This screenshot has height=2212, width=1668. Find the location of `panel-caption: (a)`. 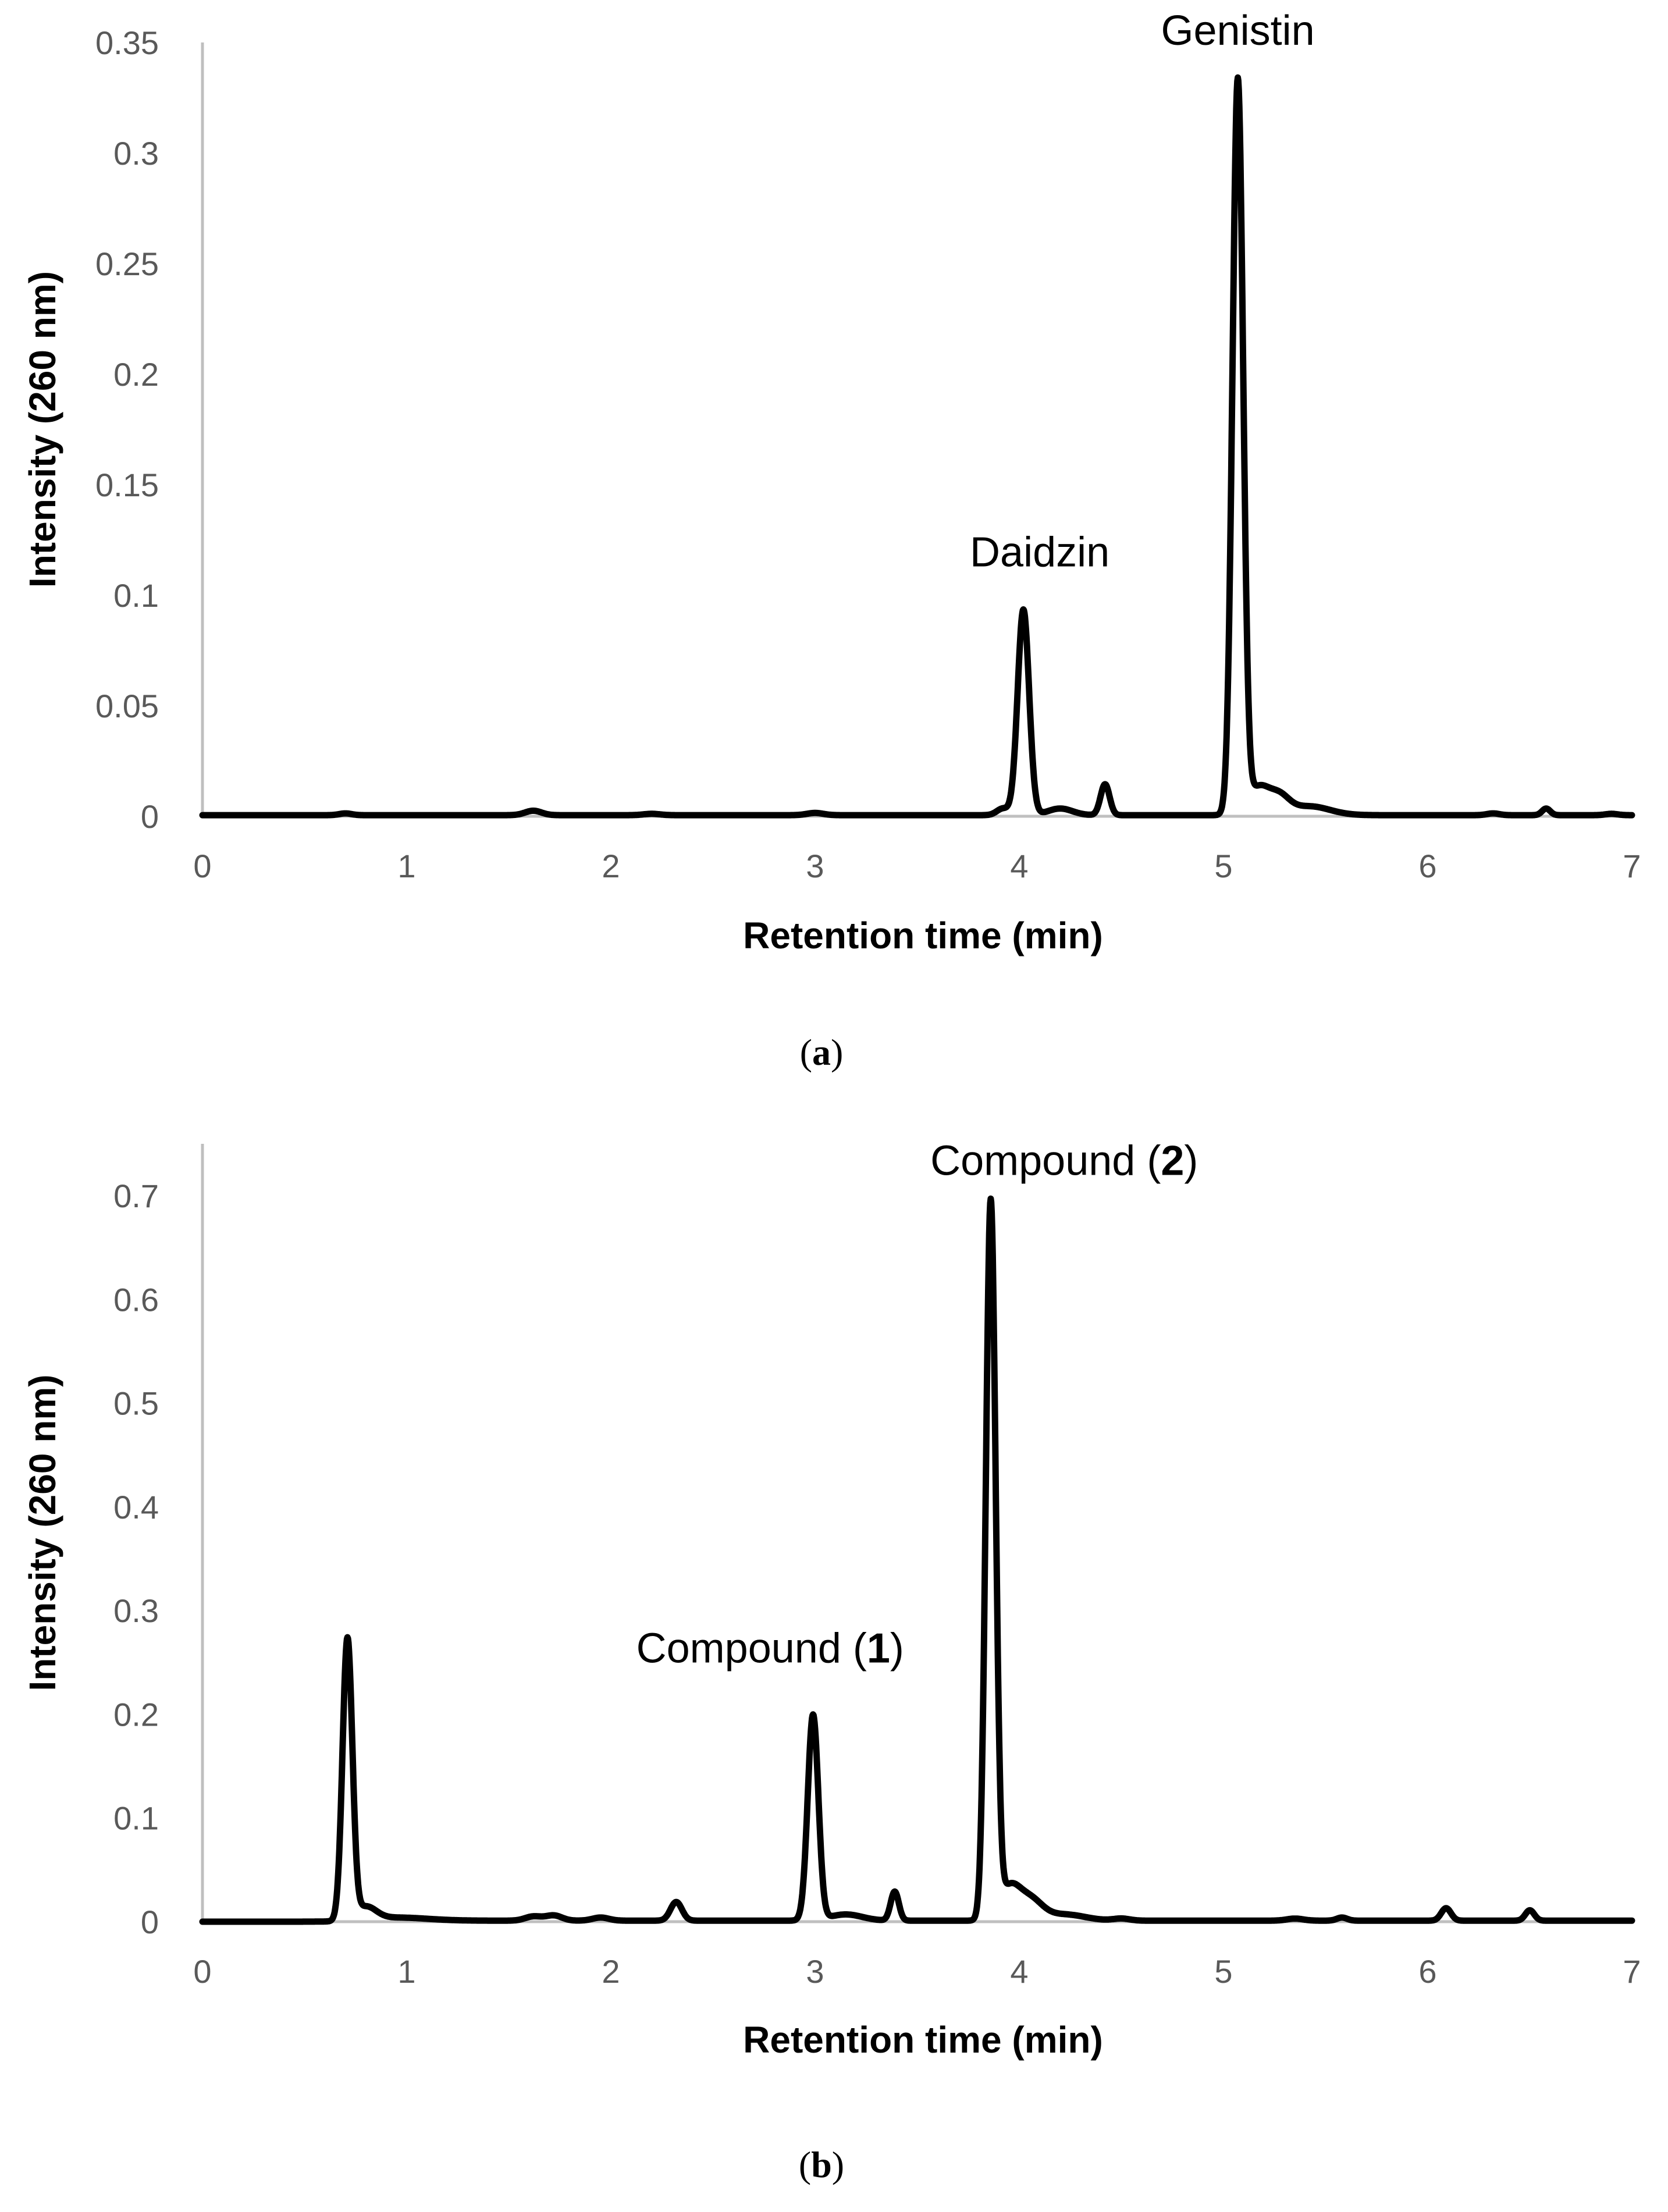

panel-caption: (a) is located at coordinates (822, 1052).